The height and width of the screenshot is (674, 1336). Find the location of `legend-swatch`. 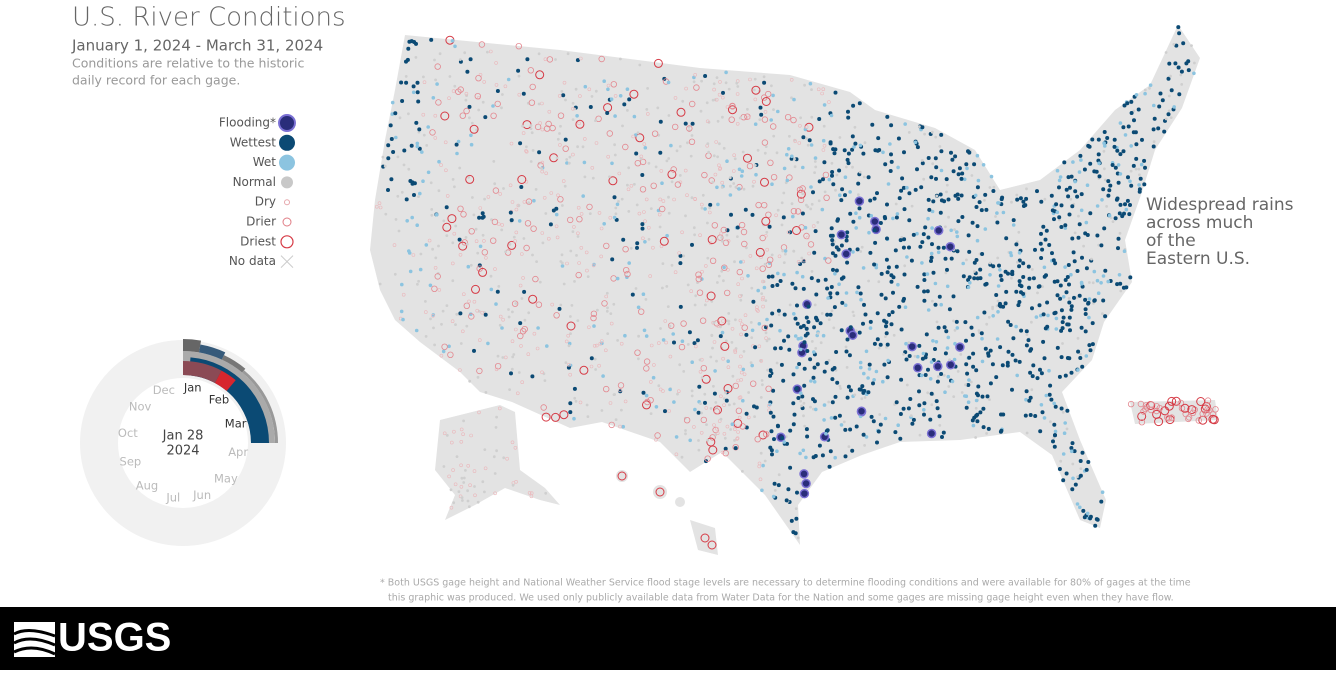

legend-swatch is located at coordinates (287, 242).